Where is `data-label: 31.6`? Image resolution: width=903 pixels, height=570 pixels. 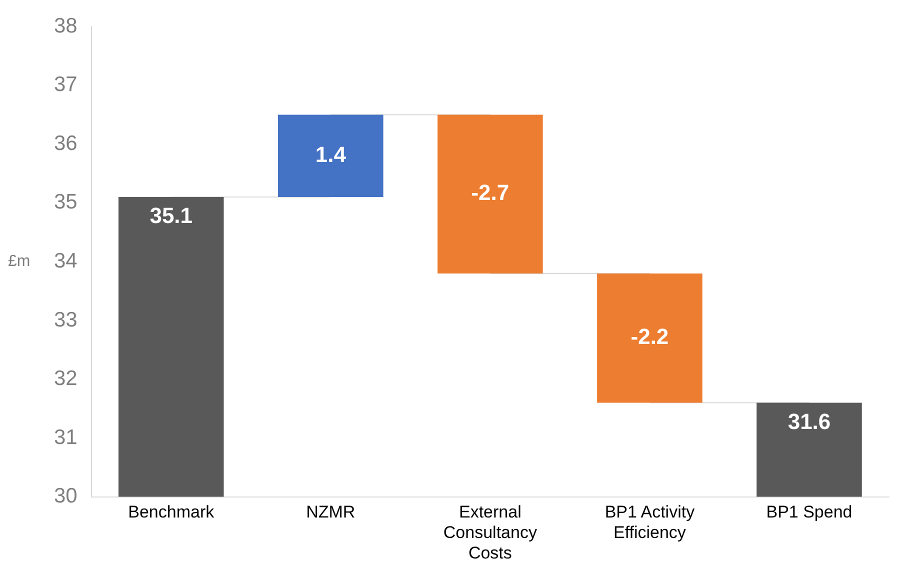
data-label: 31.6 is located at coordinates (809, 421).